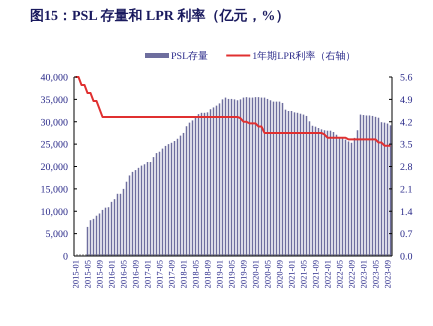 Image resolution: width=433 pixels, height=326 pixels. What do you see at coordinates (406, 122) in the screenshot?
I see `y2-tick-label: 4.2` at bounding box center [406, 122].